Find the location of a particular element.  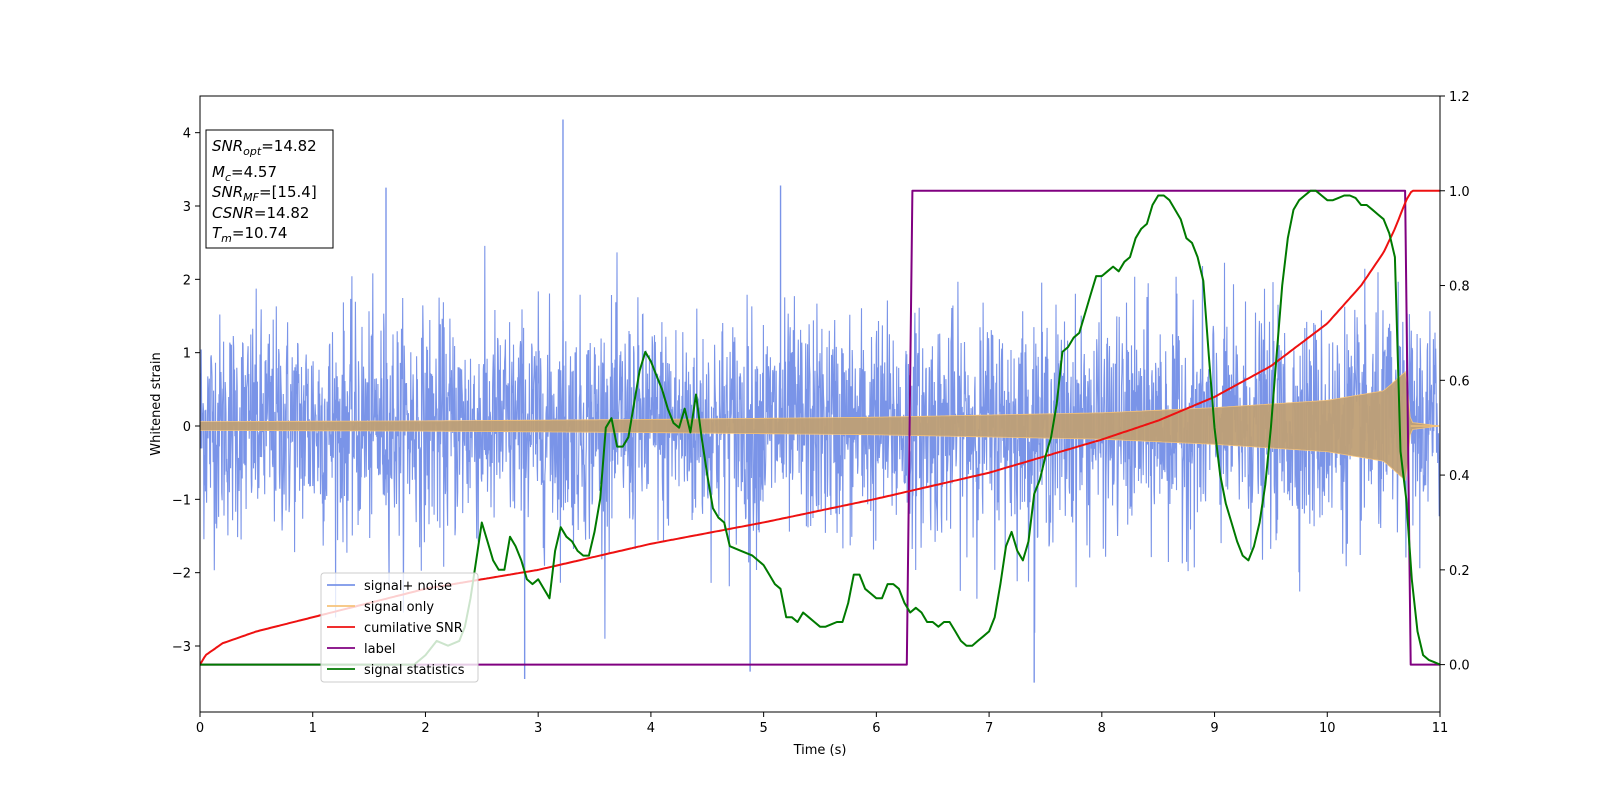

x-tick-label: 2 is located at coordinates (425, 728).